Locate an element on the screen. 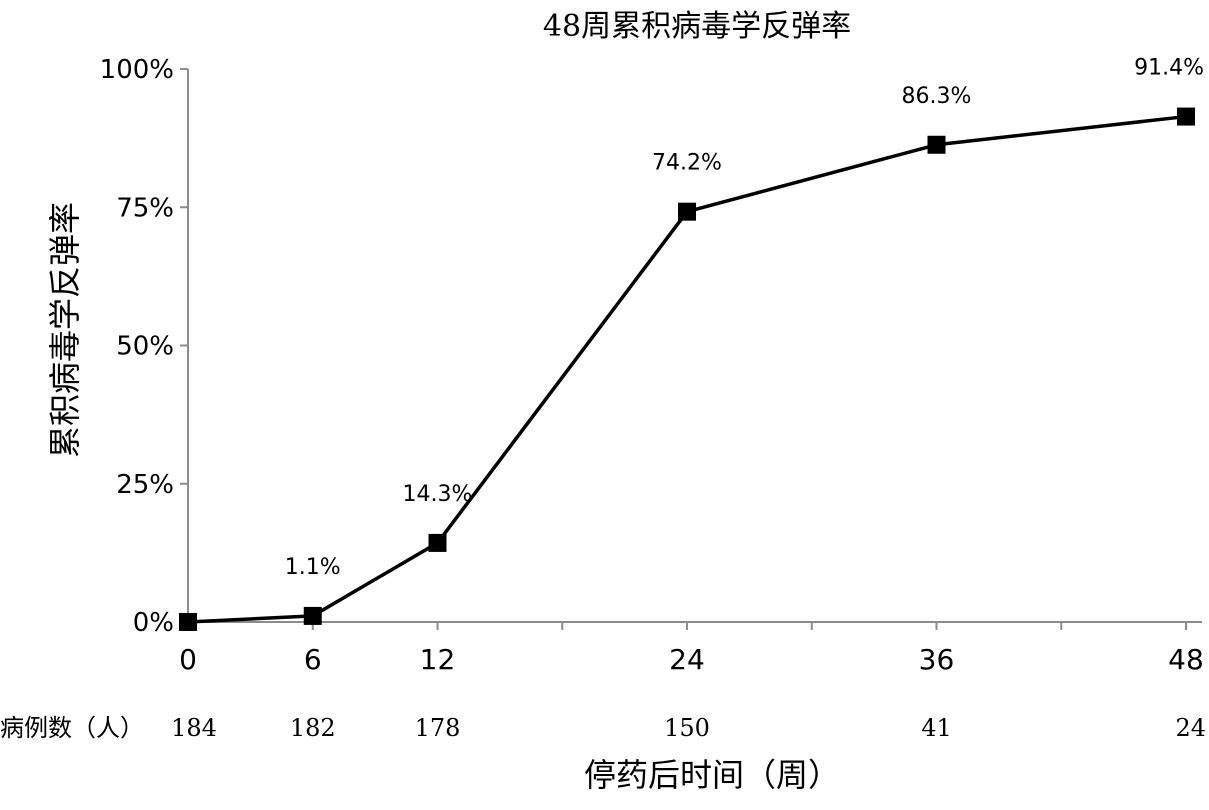 This screenshot has width=1209, height=810. data-label: 74.2% is located at coordinates (687, 163).